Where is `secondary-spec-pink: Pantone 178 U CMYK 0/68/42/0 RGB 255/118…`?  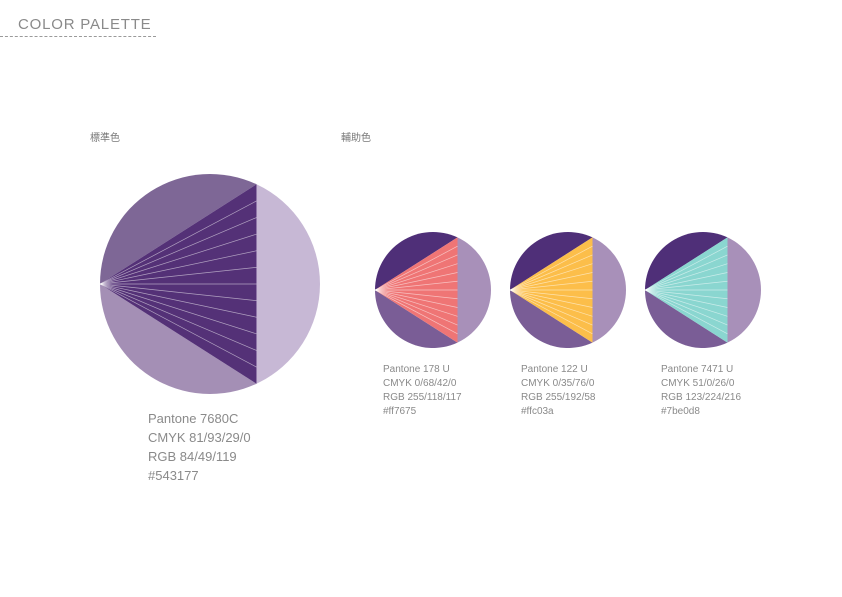 secondary-spec-pink: Pantone 178 U CMYK 0/68/42/0 RGB 255/118… is located at coordinates (422, 391).